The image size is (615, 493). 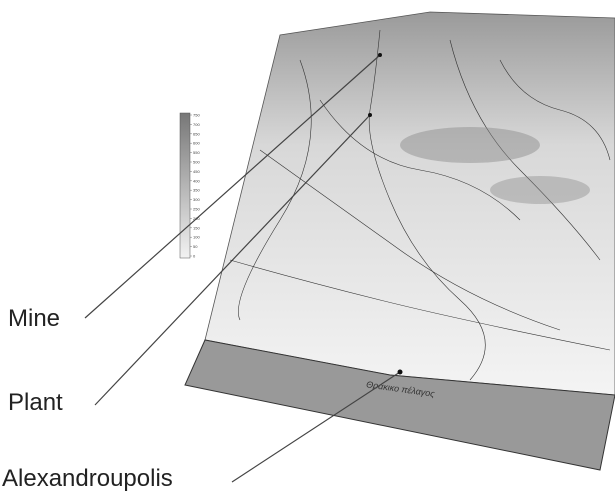 I want to click on legend-tick-label: 400, so click(x=196, y=180).